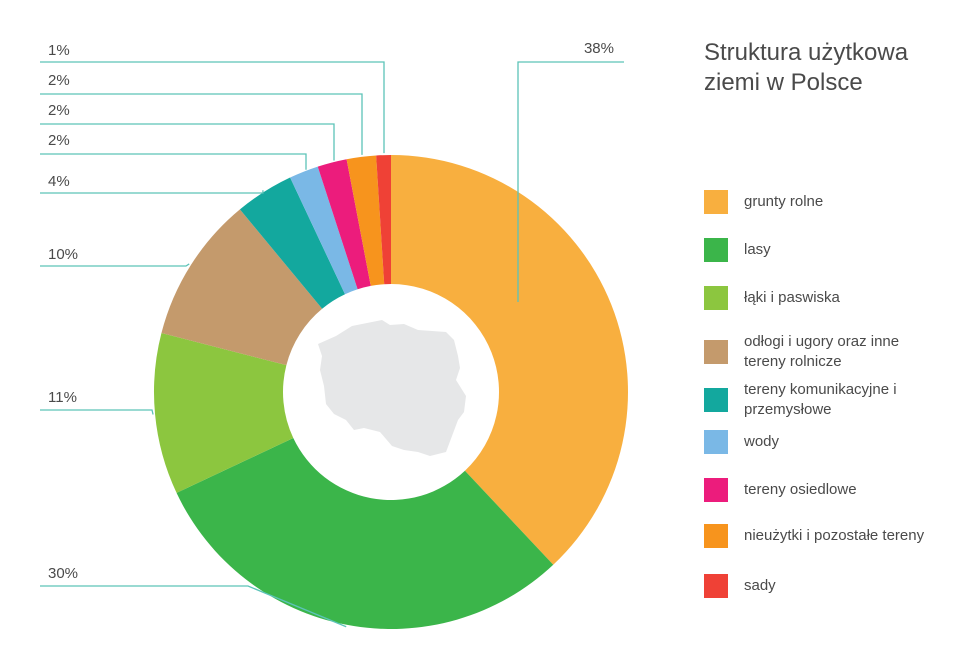 The height and width of the screenshot is (670, 960). What do you see at coordinates (59, 110) in the screenshot?
I see `percent-label-6: 2%` at bounding box center [59, 110].